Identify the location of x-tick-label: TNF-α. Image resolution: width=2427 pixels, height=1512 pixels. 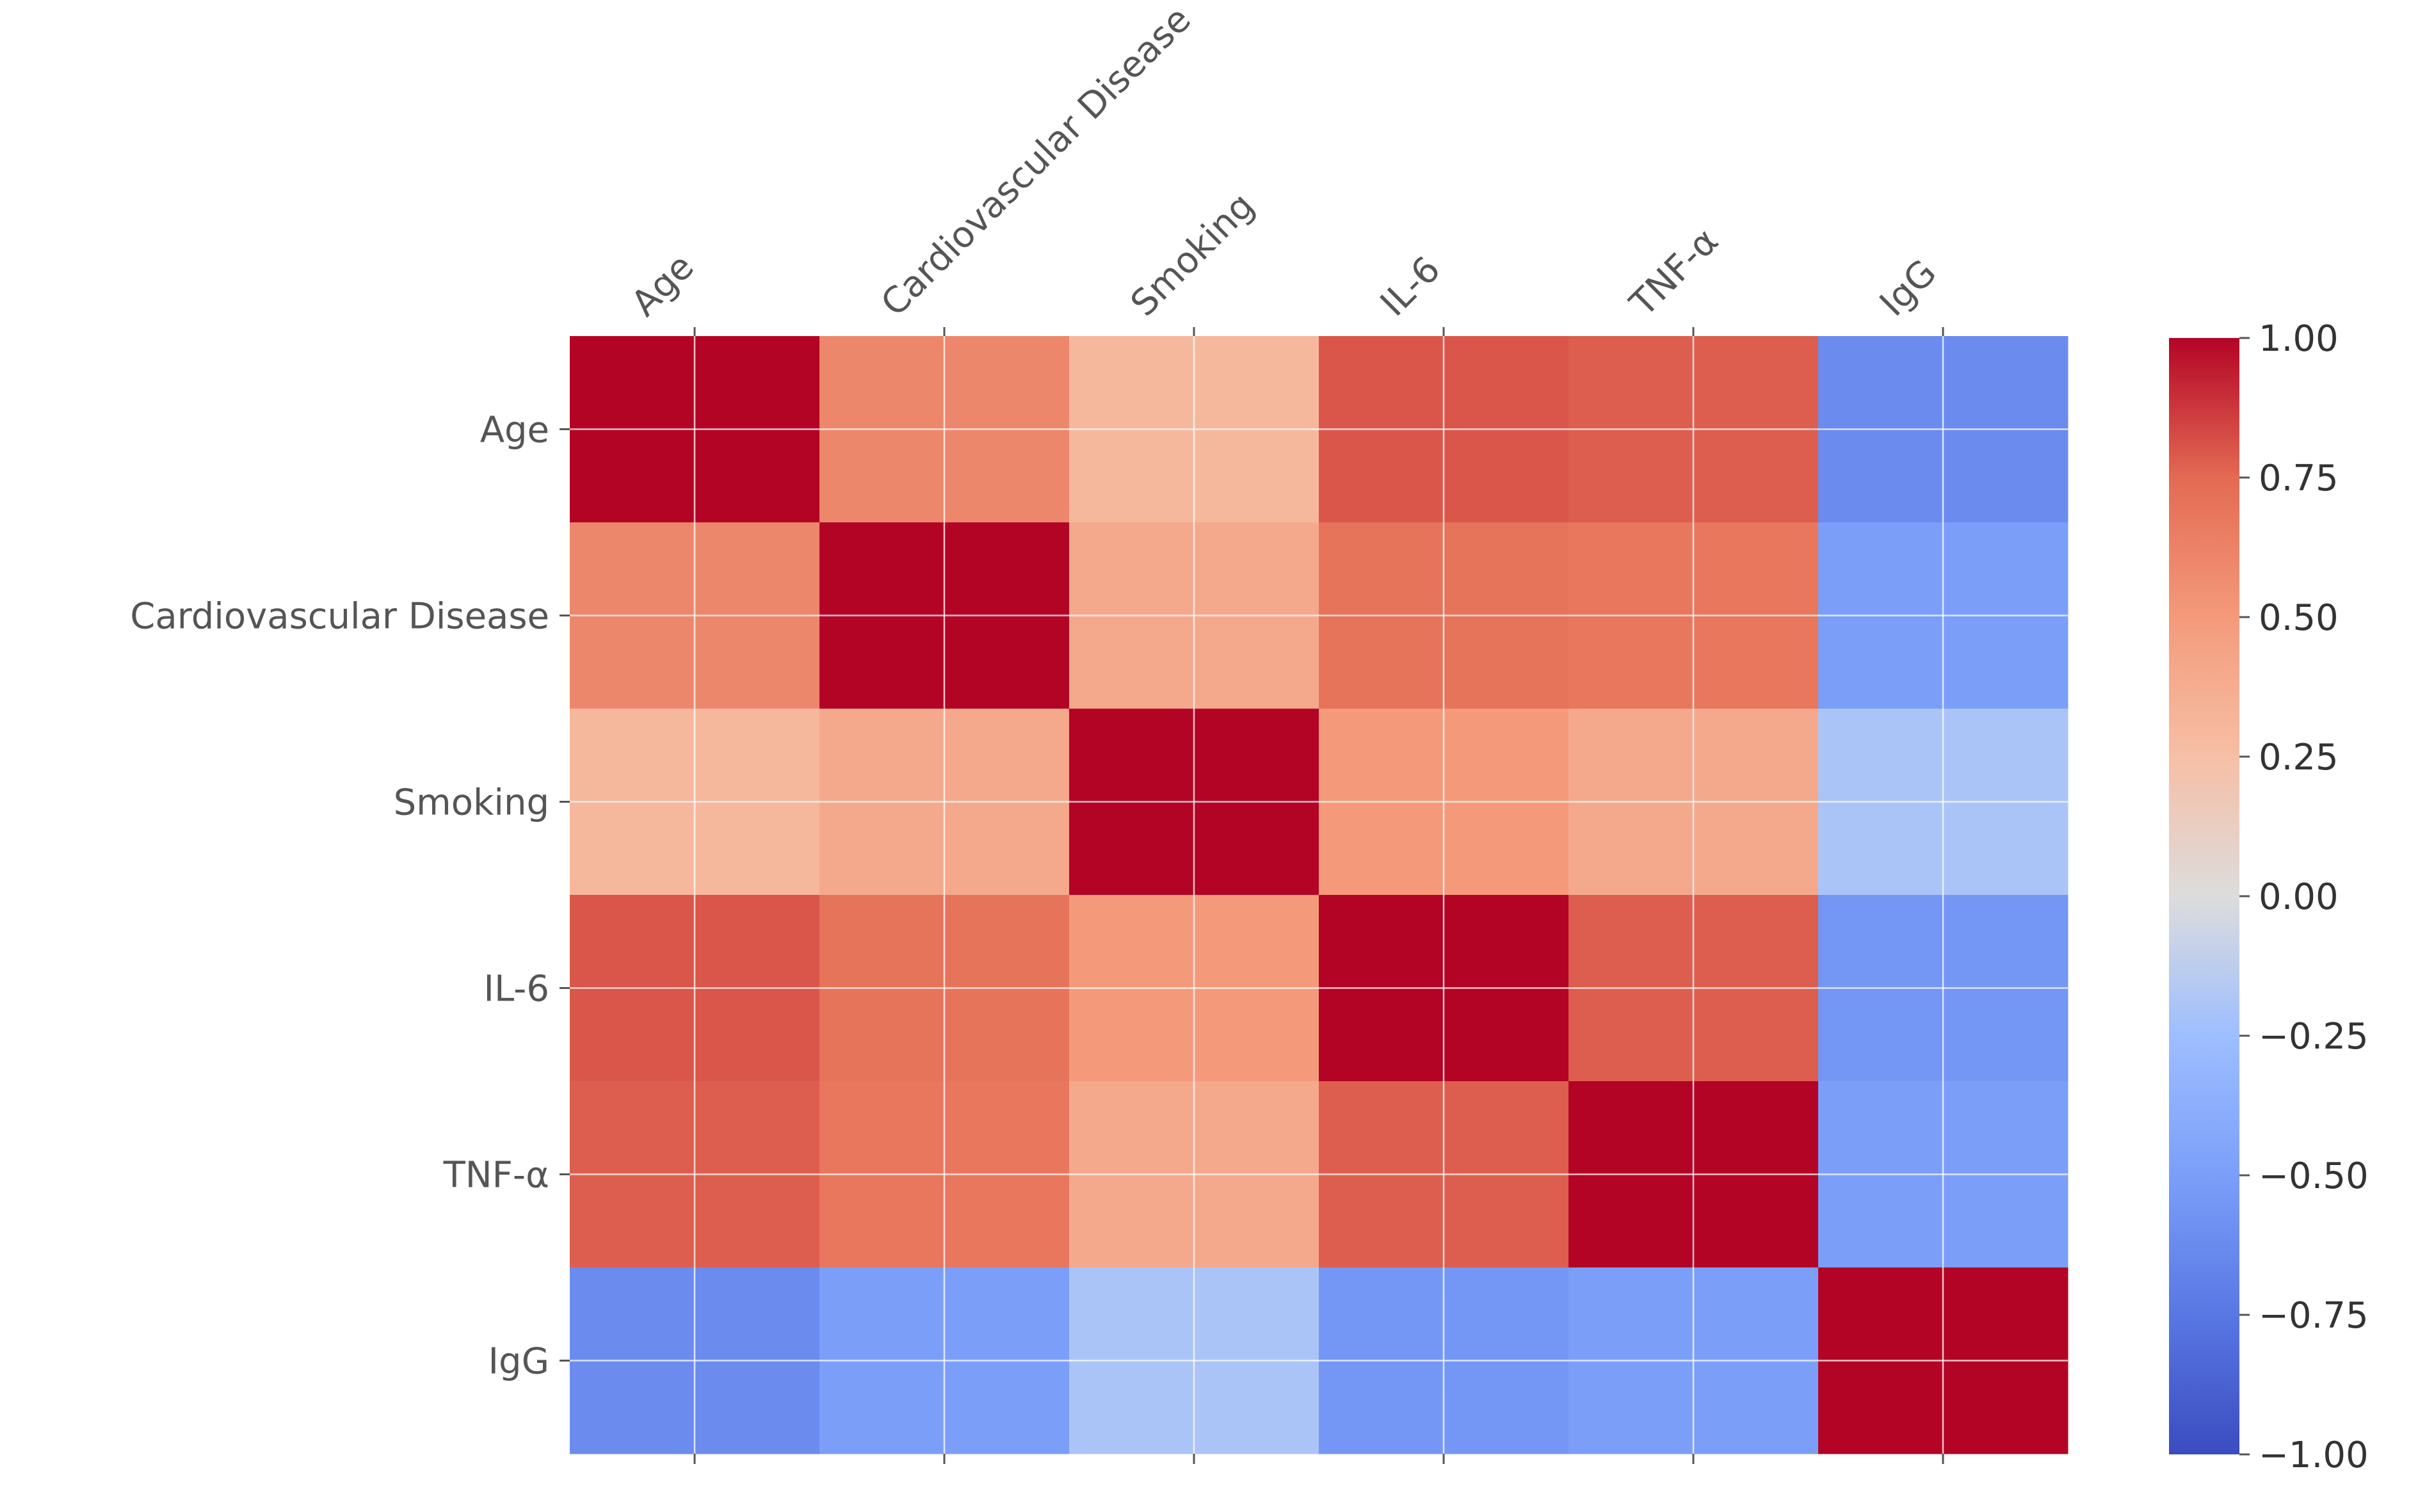
(1674, 272).